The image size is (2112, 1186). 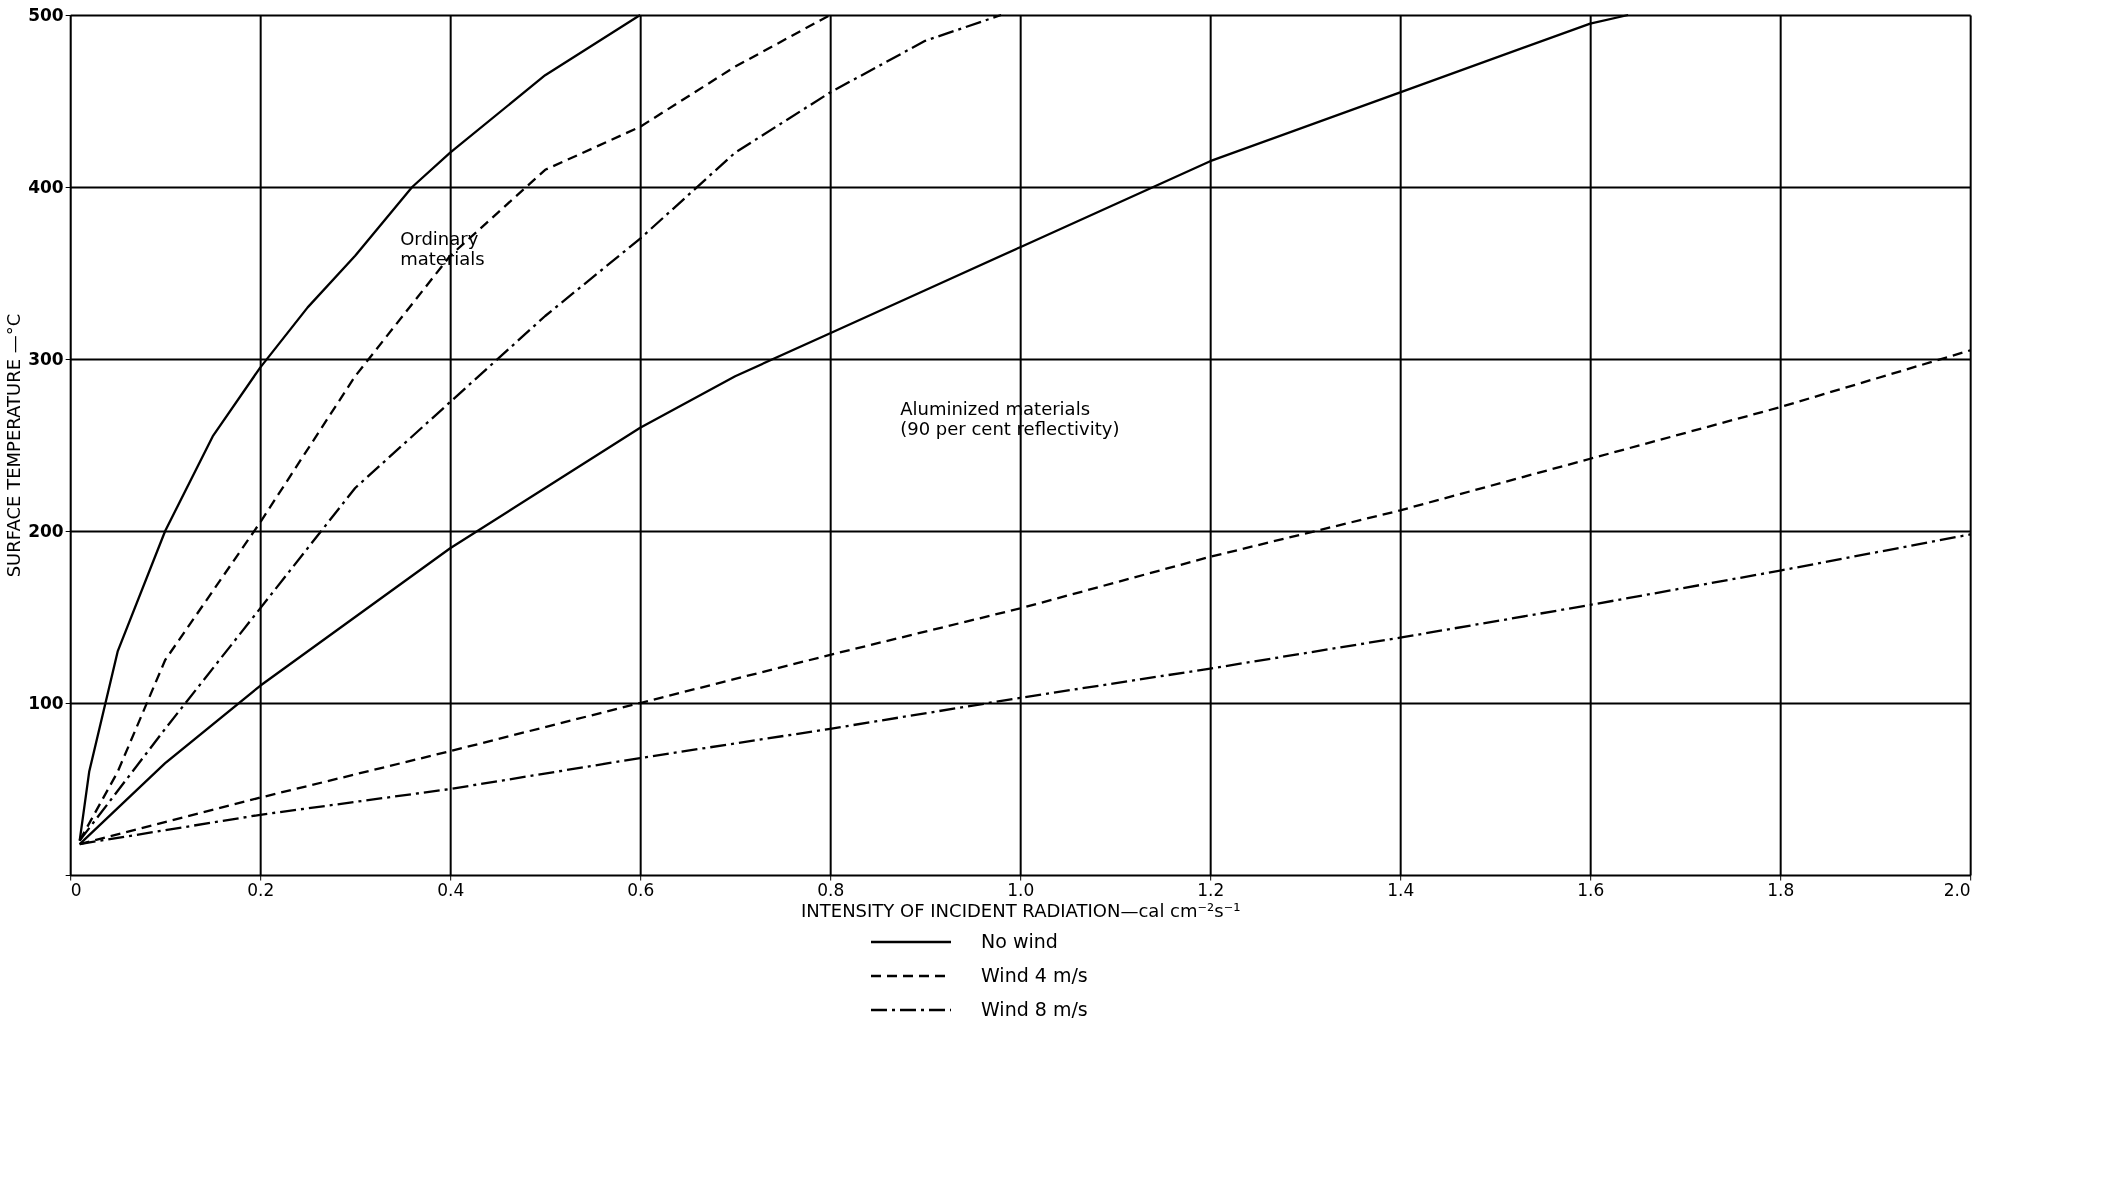 What do you see at coordinates (46, 14) in the screenshot?
I see `y-tick-label: 500` at bounding box center [46, 14].